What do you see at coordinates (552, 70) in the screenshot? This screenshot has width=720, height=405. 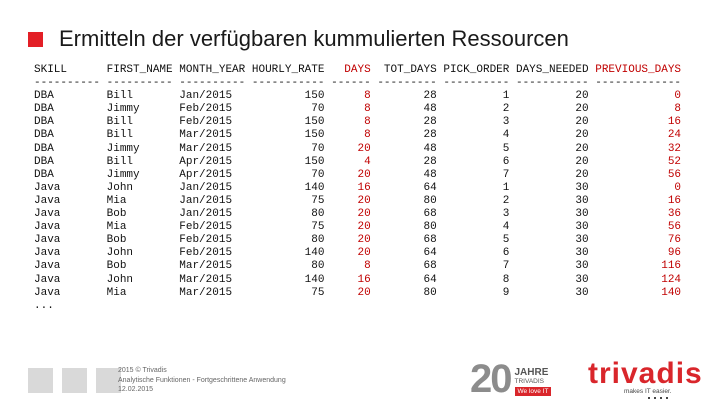 I see `column-header: DAYS_NEEDED` at bounding box center [552, 70].